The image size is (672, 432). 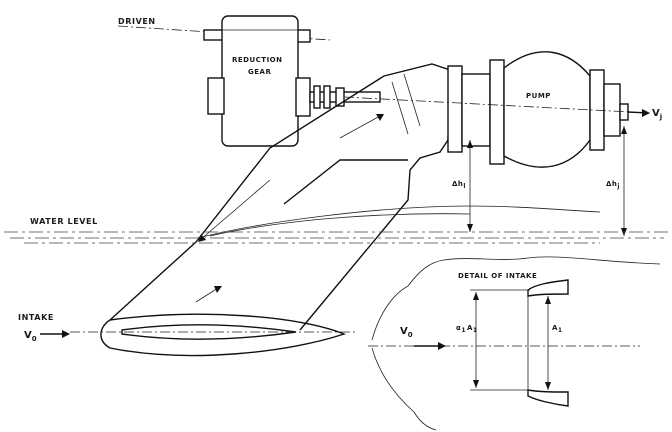 I want to click on flow-arrows, so click(x=289, y=208).